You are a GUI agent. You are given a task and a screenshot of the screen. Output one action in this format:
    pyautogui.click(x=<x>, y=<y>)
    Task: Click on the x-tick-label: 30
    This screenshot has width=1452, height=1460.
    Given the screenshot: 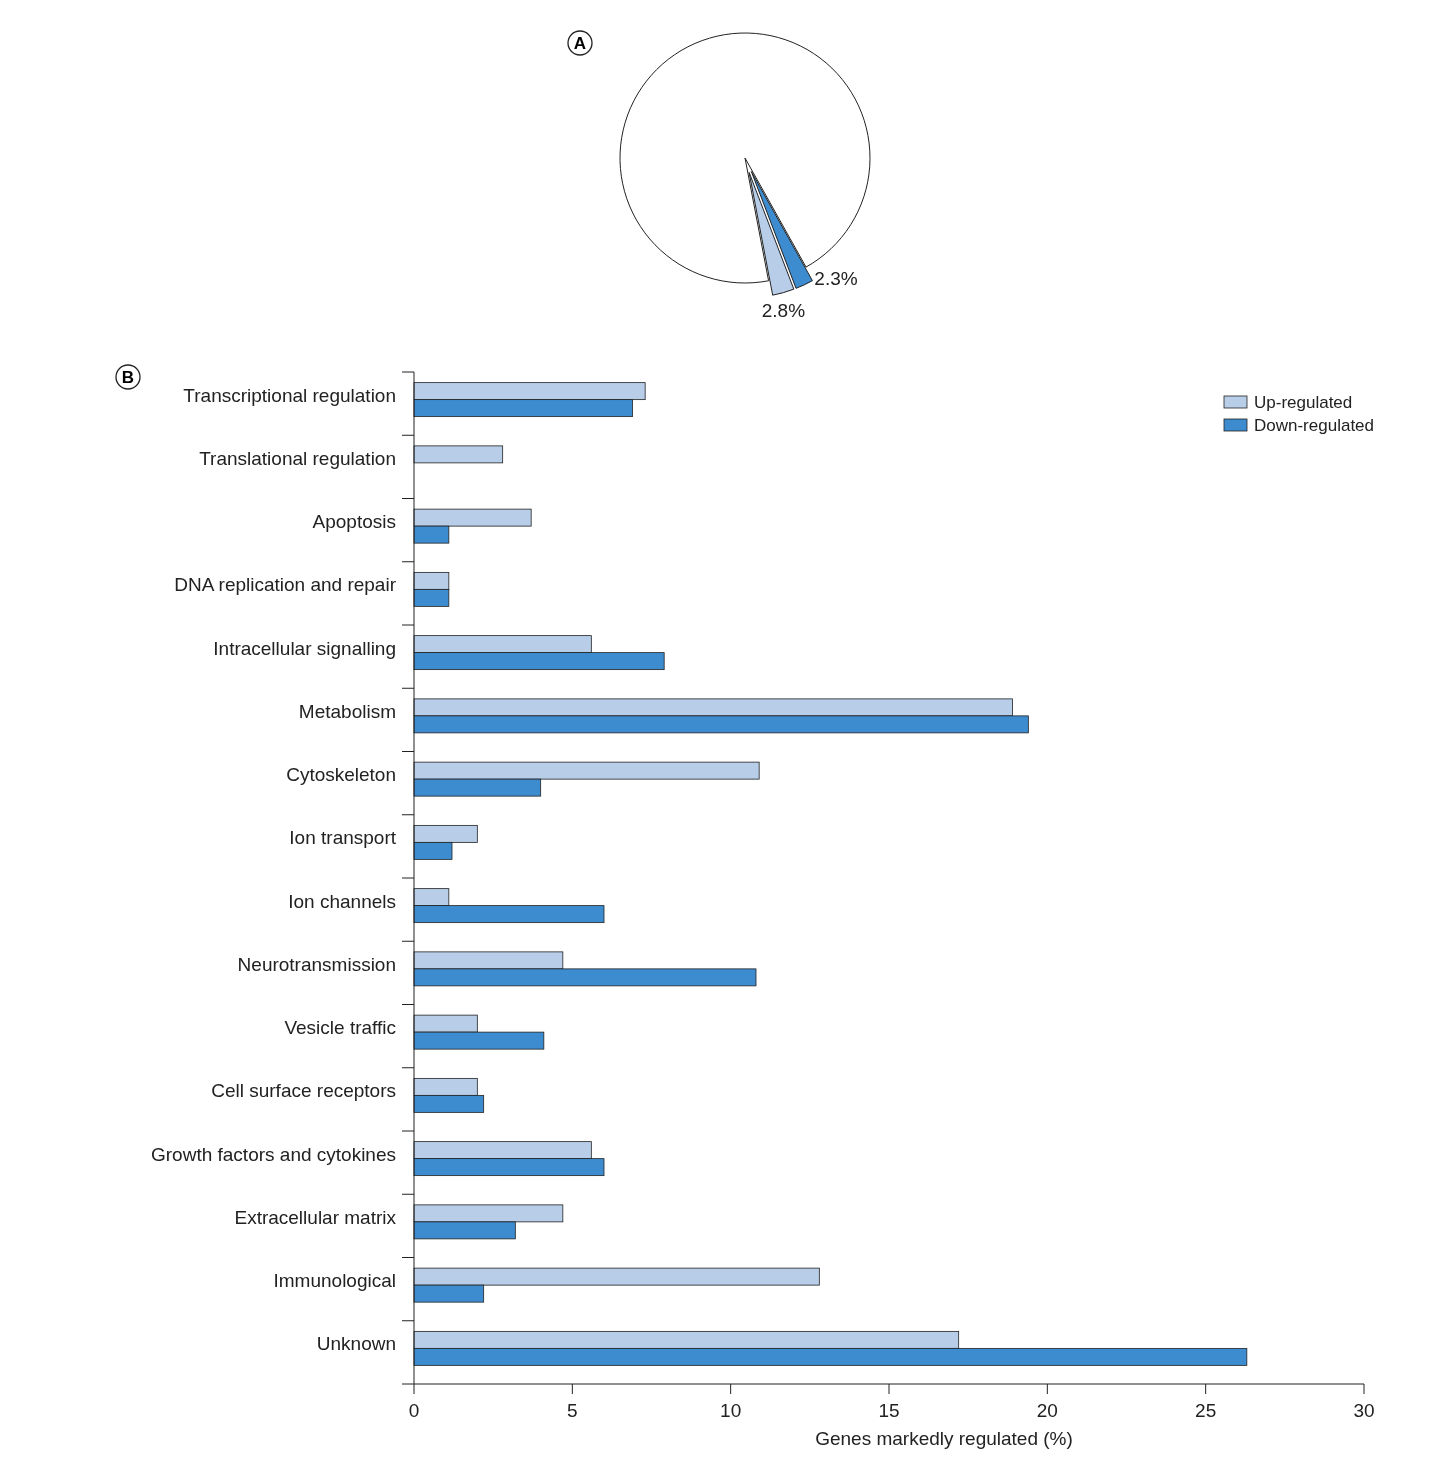 What is the action you would take?
    pyautogui.click(x=1364, y=1410)
    